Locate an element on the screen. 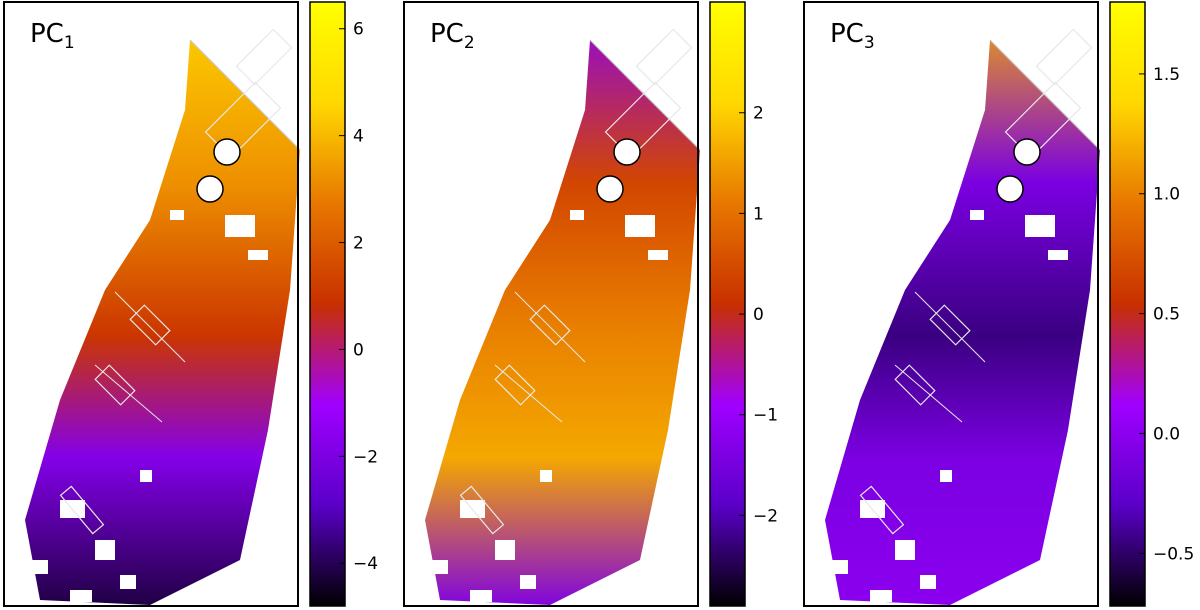 Image resolution: width=1200 pixels, height=610 pixels. colorbar-tick-label: 0.0 is located at coordinates (1166, 434).